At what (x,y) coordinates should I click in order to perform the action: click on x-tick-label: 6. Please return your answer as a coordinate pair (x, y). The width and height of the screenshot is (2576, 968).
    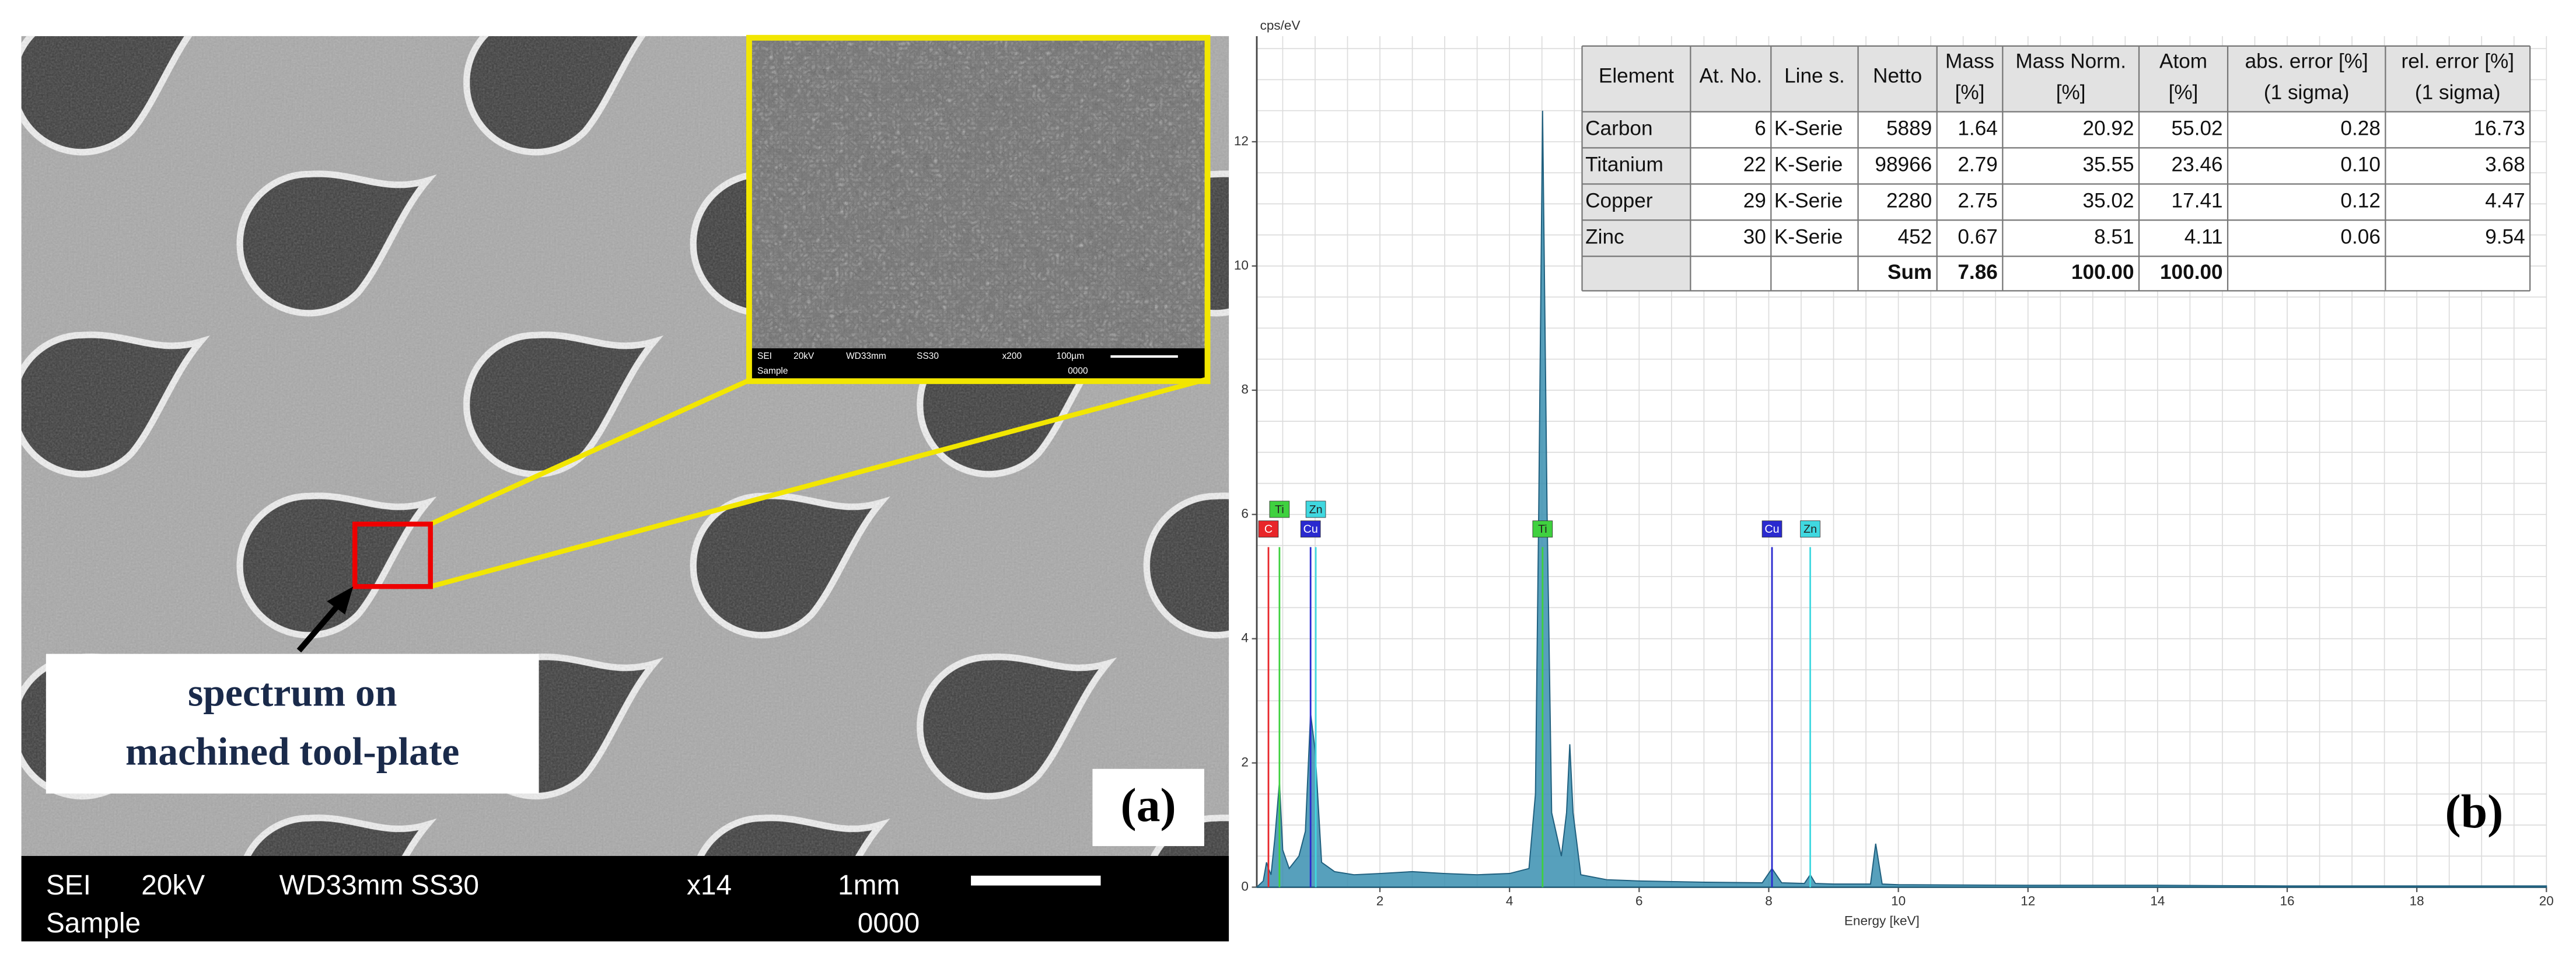
    Looking at the image, I should click on (1639, 901).